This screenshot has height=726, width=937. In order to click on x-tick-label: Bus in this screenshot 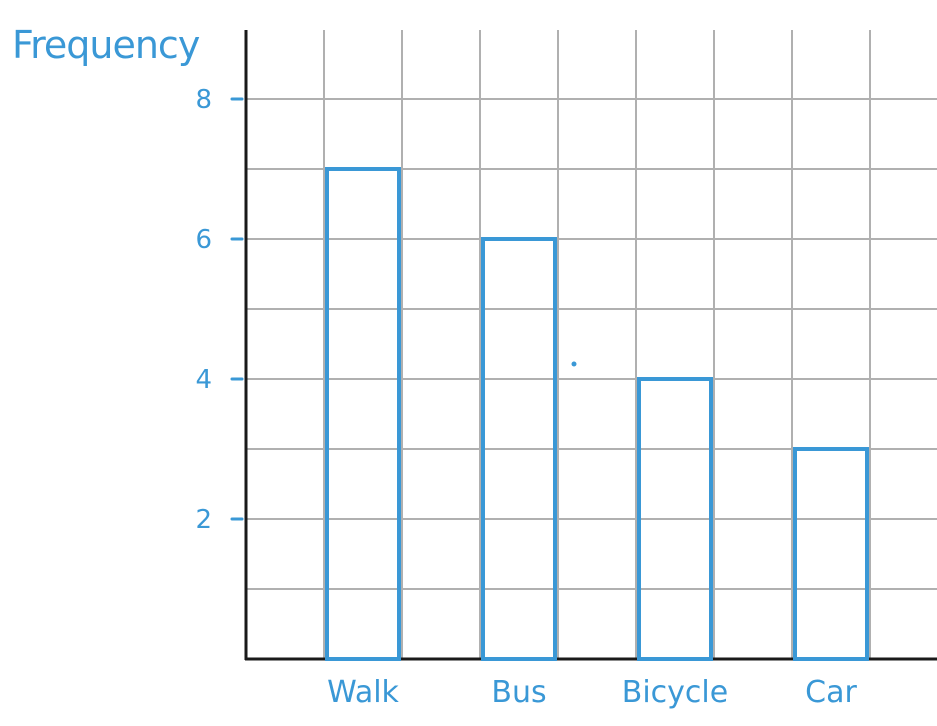, I will do `click(518, 692)`.